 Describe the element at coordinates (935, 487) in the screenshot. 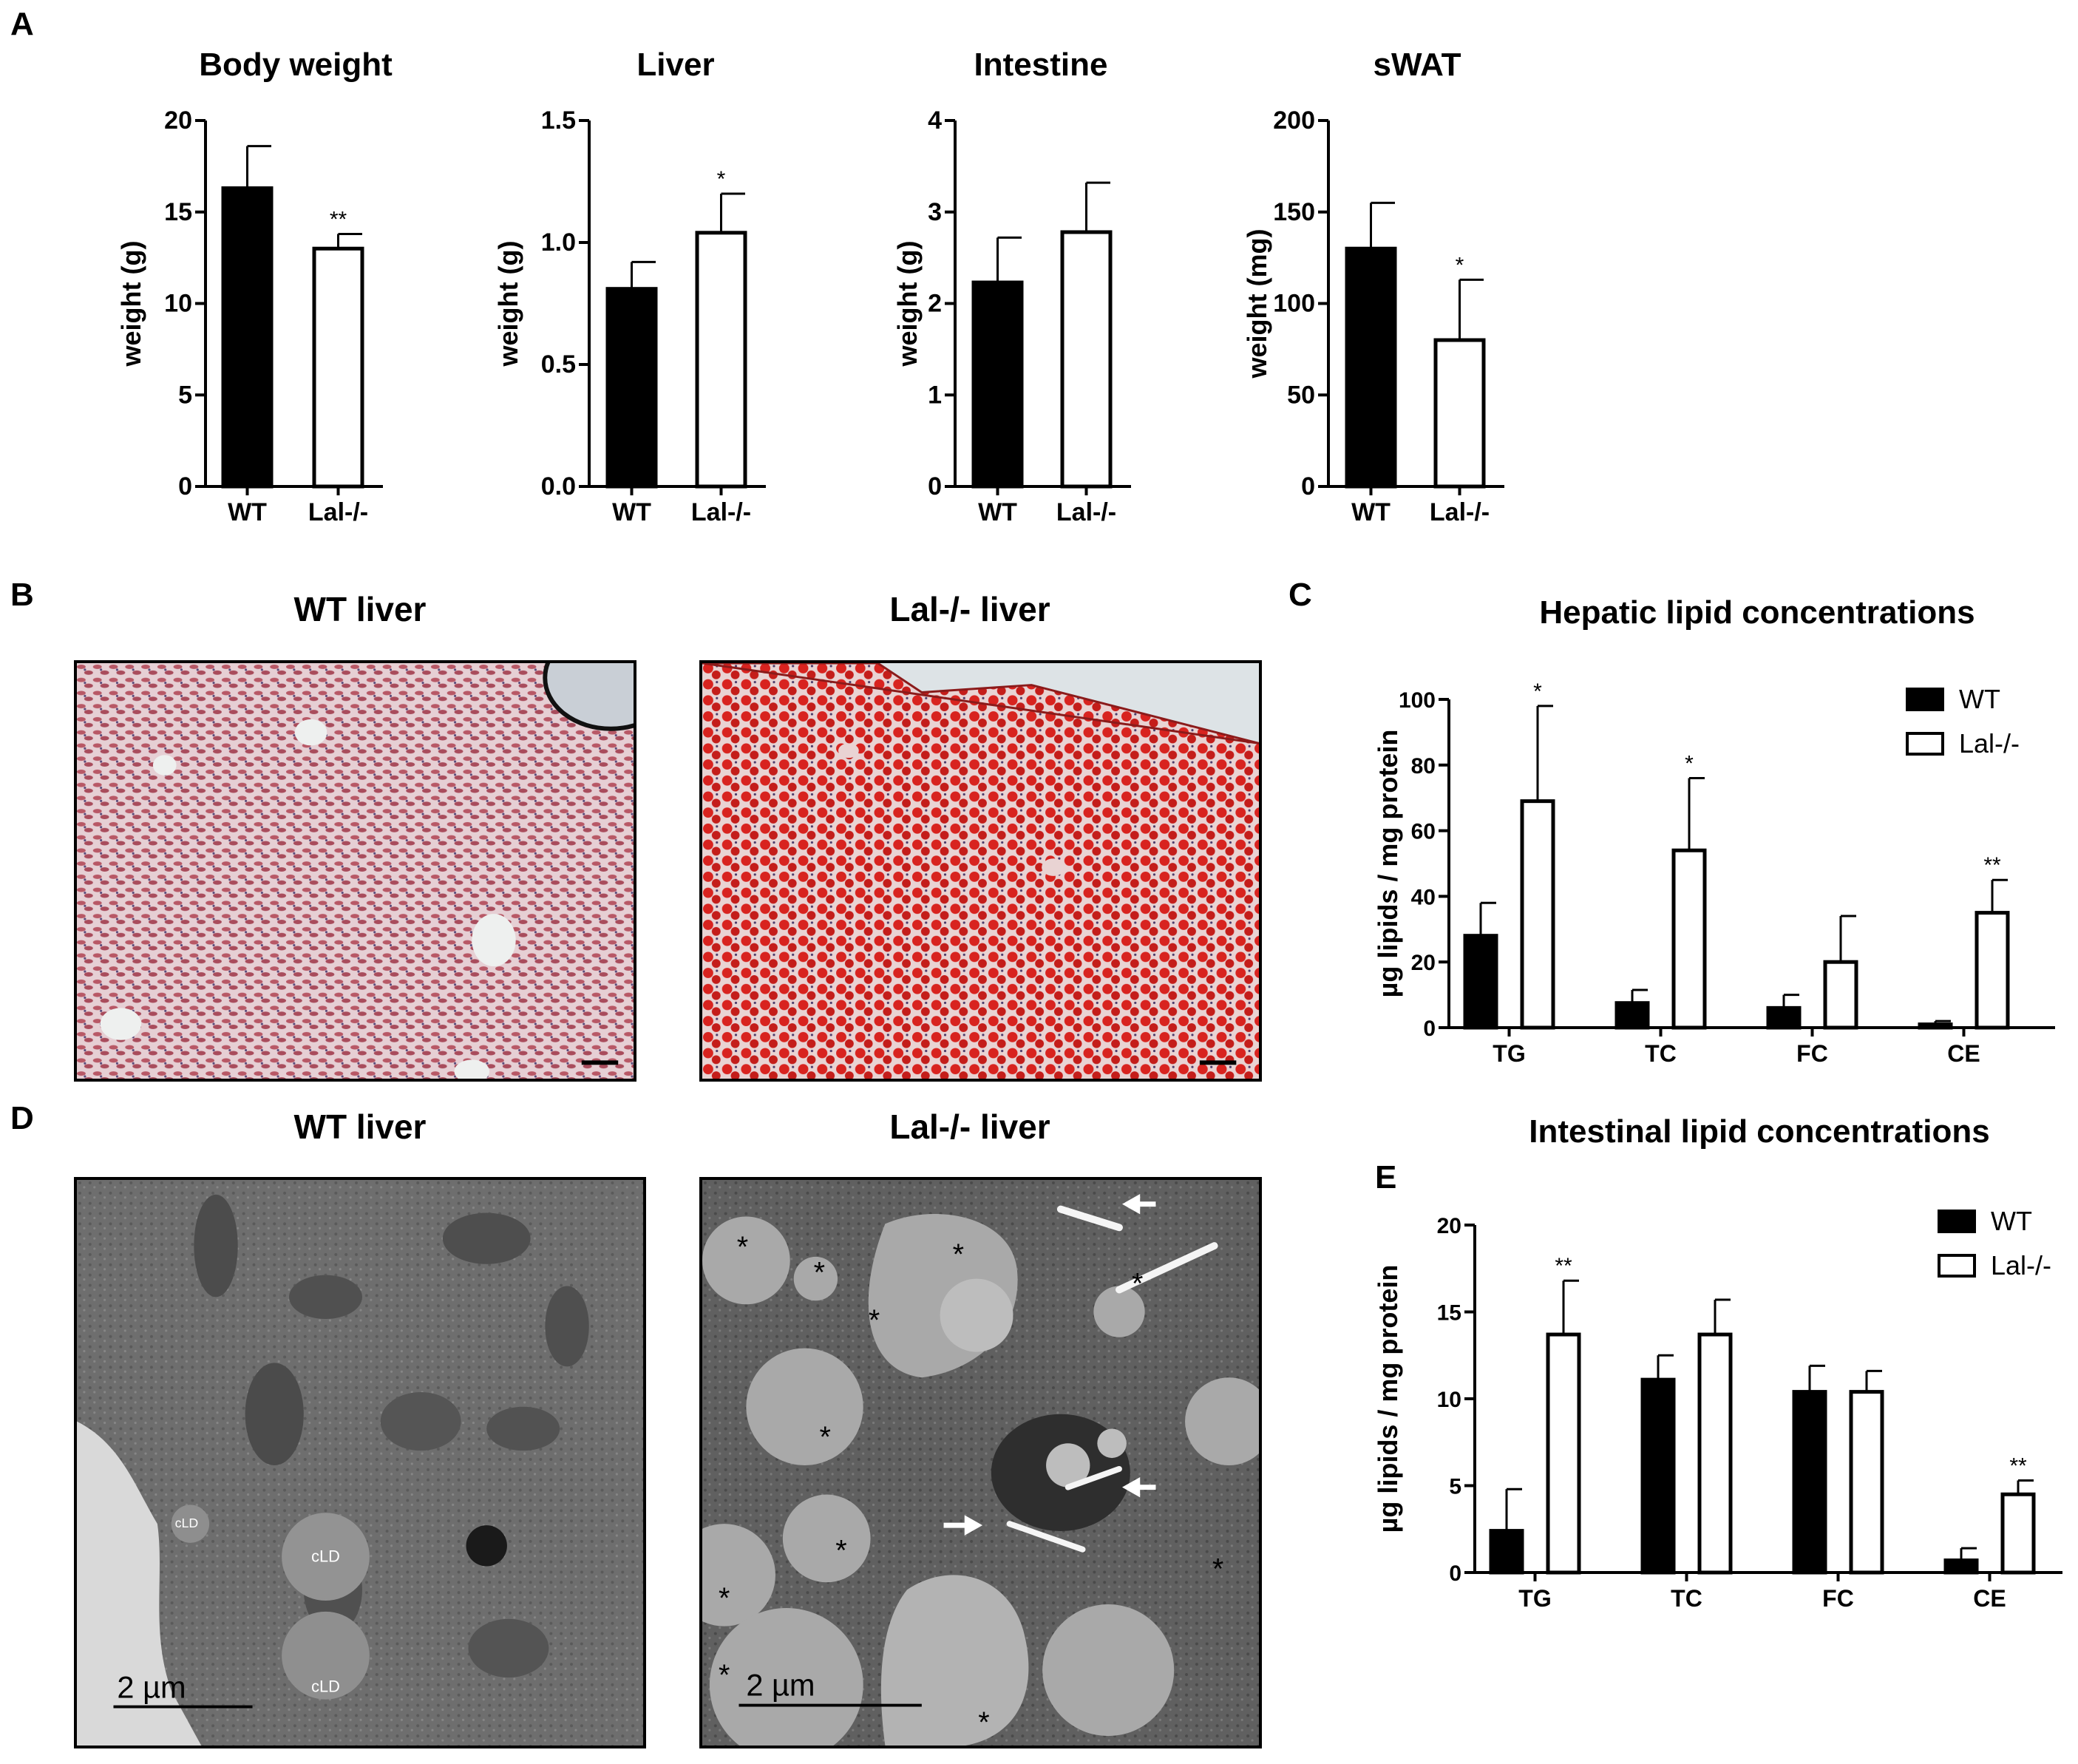

I see `intestine-weight-ytick-label: 0` at that location.